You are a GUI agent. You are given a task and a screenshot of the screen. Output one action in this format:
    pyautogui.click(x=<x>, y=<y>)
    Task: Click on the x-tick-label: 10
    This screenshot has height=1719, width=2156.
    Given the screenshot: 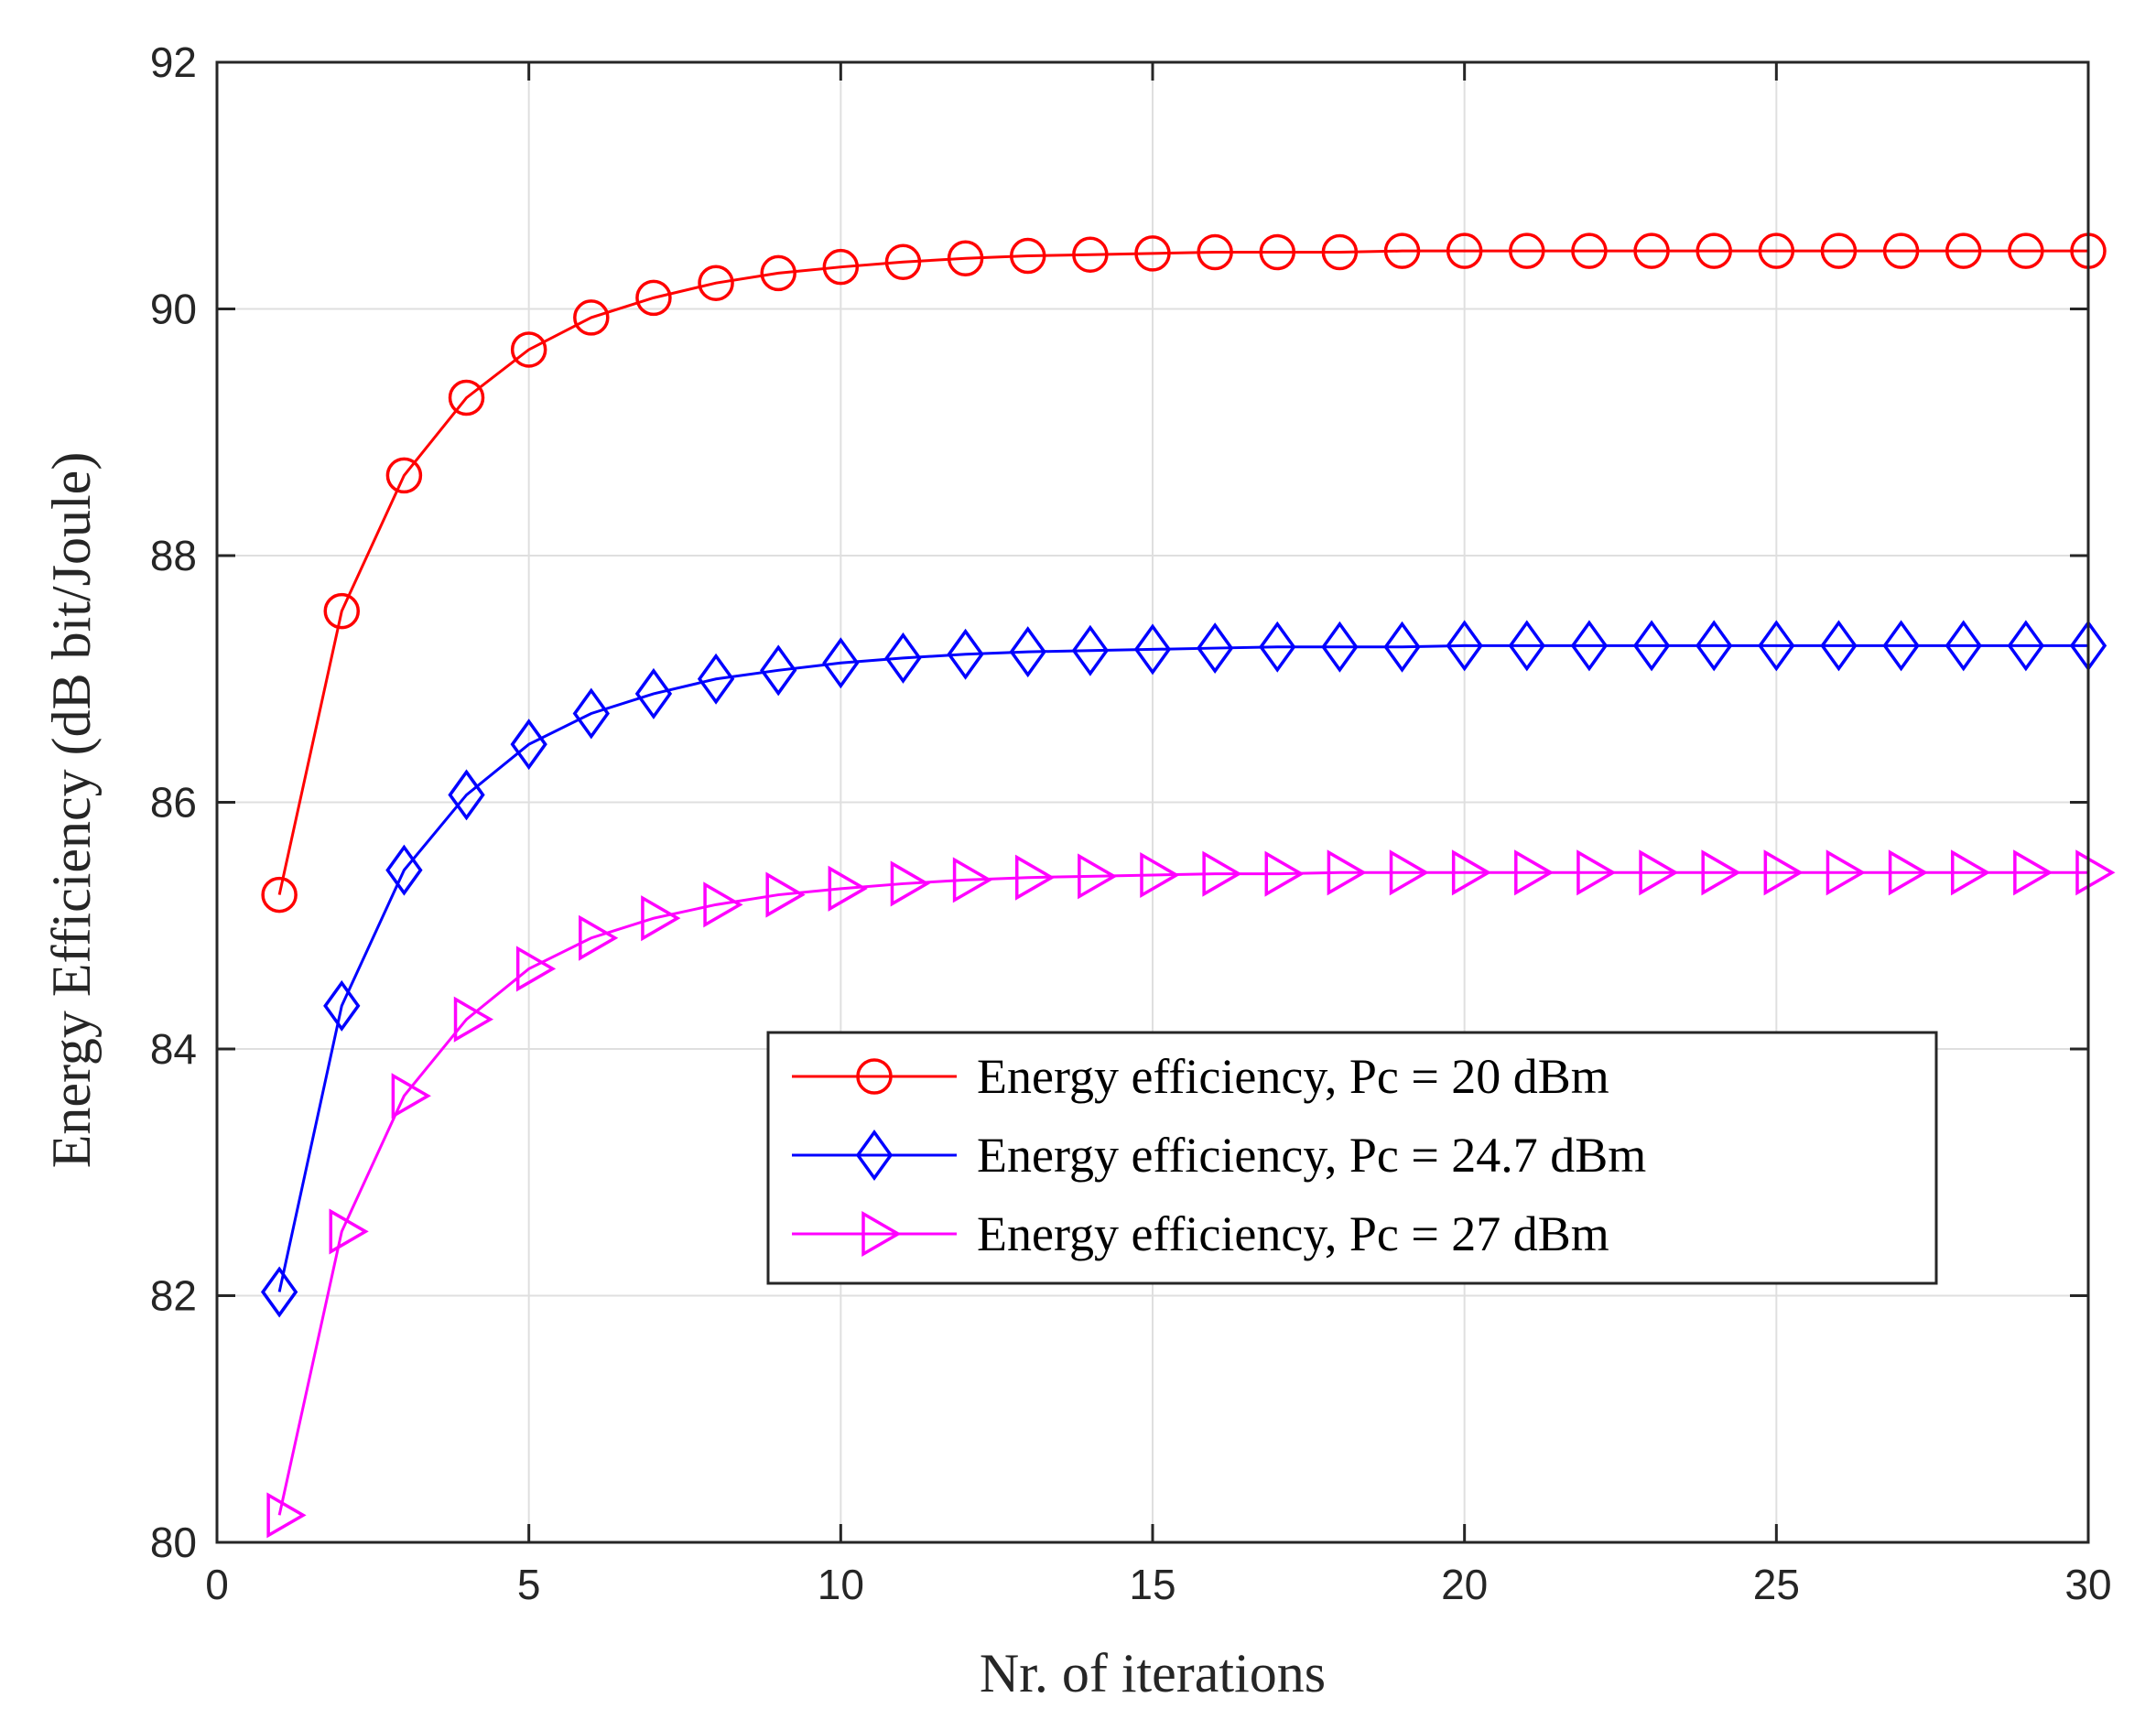 What is the action you would take?
    pyautogui.click(x=841, y=1584)
    